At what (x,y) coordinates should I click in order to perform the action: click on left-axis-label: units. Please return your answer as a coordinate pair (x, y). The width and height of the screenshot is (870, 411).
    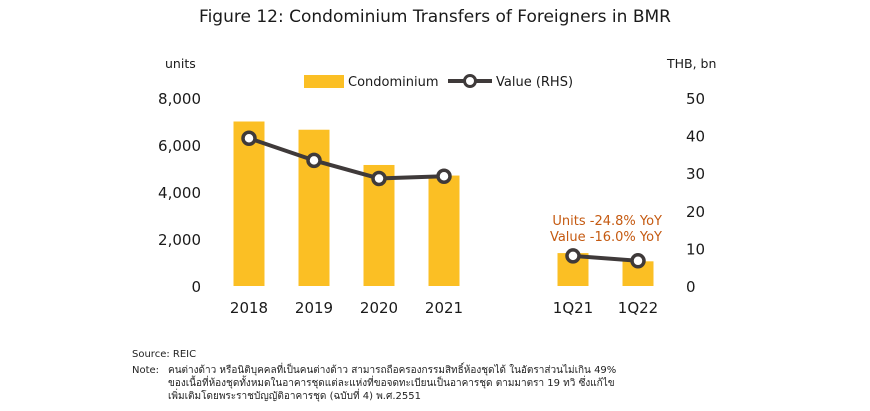
    Looking at the image, I should click on (180, 63).